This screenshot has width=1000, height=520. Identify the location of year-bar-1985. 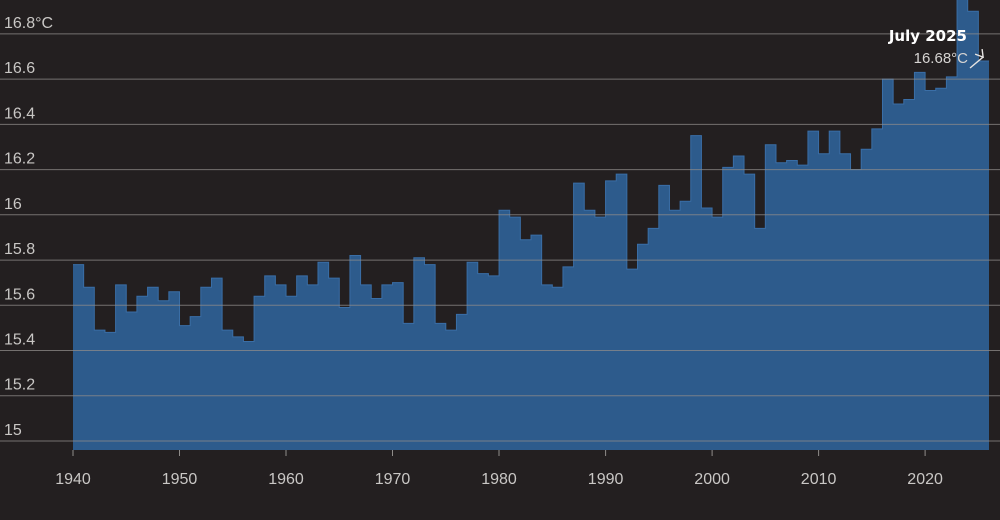
(557, 368).